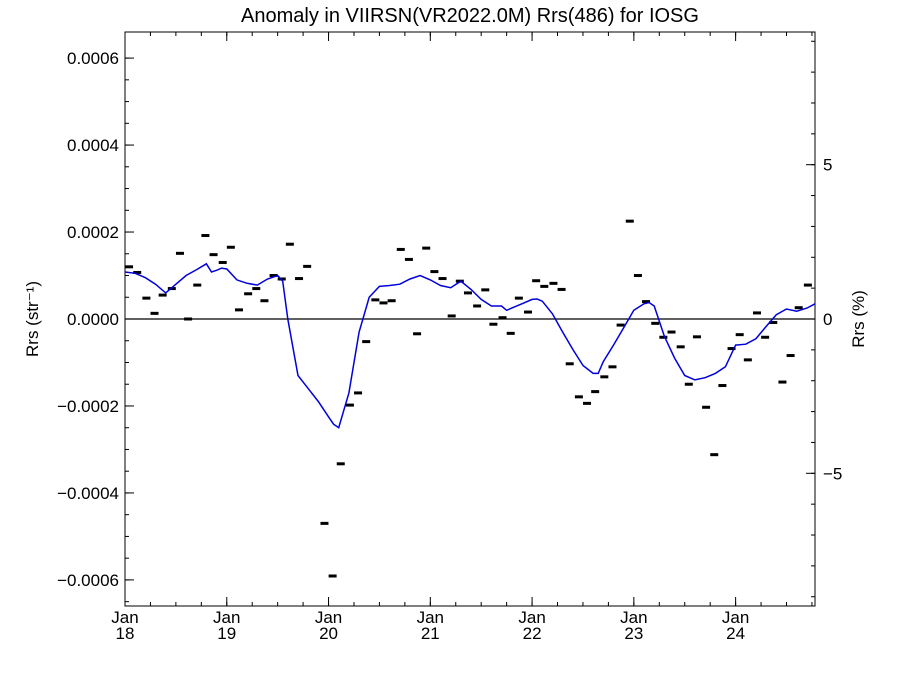 This screenshot has height=675, width=900. What do you see at coordinates (832, 473) in the screenshot?
I see `right-tick-label: −5` at bounding box center [832, 473].